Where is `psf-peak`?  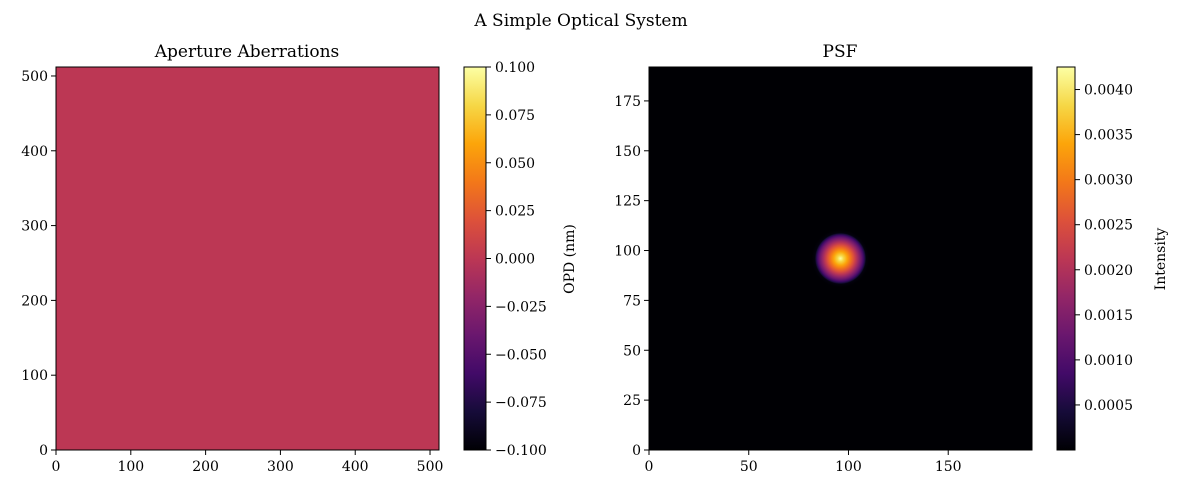 psf-peak is located at coordinates (840, 258).